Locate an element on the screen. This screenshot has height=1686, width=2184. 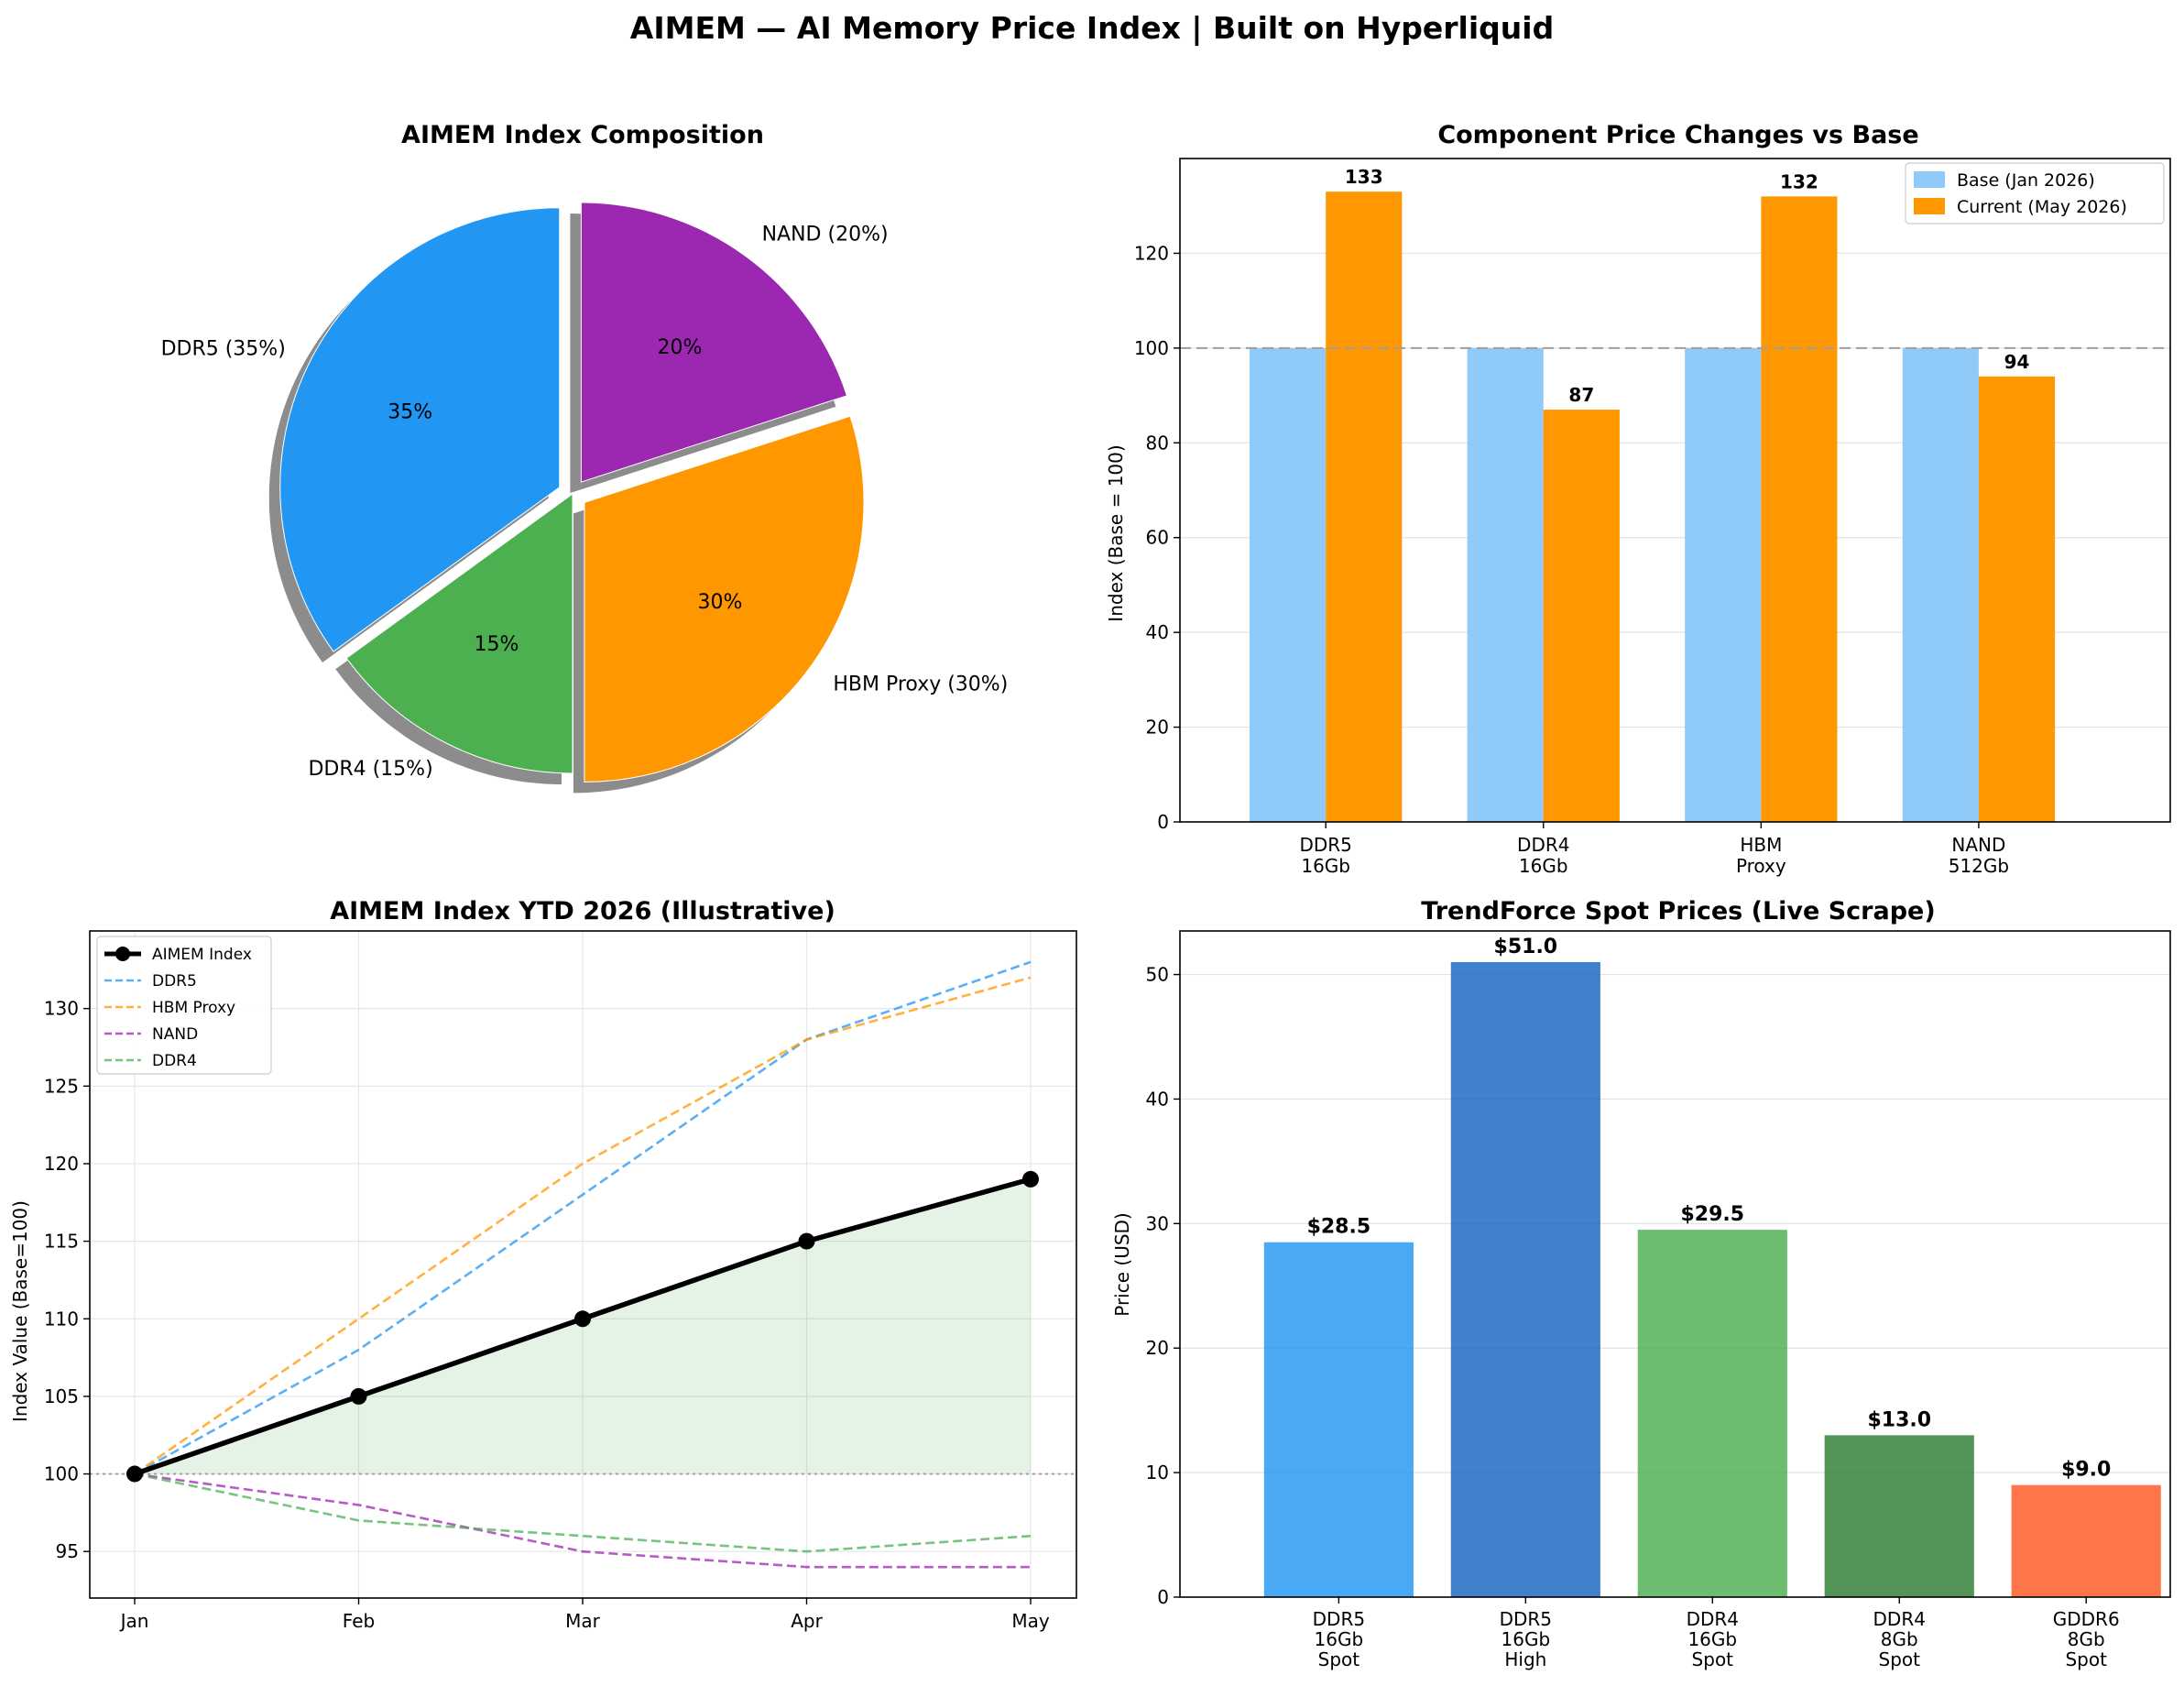
x-tick-label: Mar is located at coordinates (583, 1621).